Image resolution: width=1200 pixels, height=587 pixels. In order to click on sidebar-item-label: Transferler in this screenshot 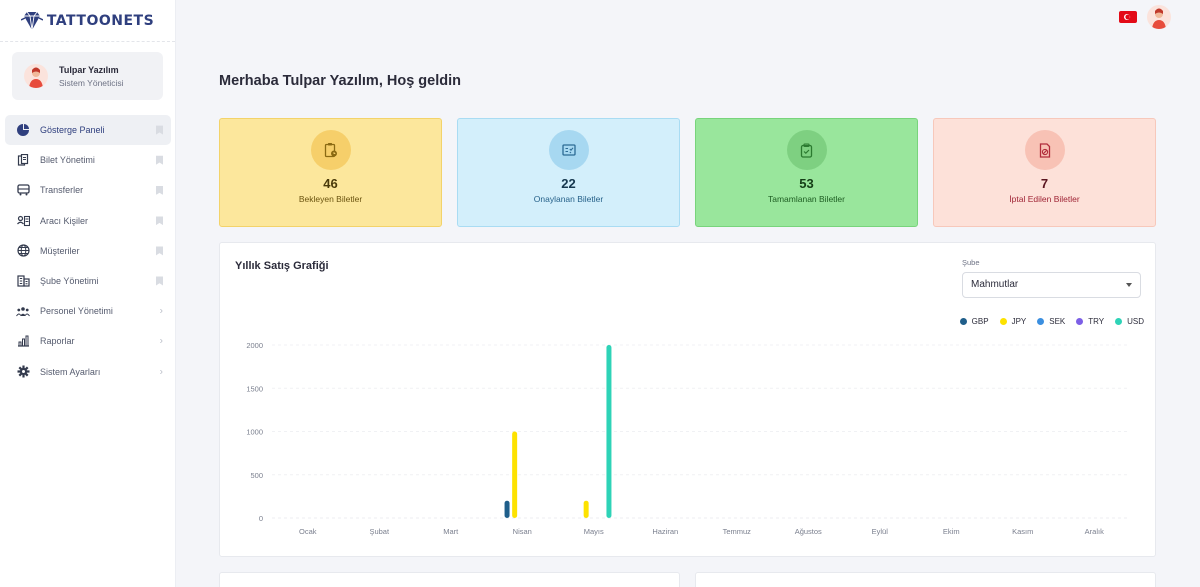, I will do `click(62, 190)`.